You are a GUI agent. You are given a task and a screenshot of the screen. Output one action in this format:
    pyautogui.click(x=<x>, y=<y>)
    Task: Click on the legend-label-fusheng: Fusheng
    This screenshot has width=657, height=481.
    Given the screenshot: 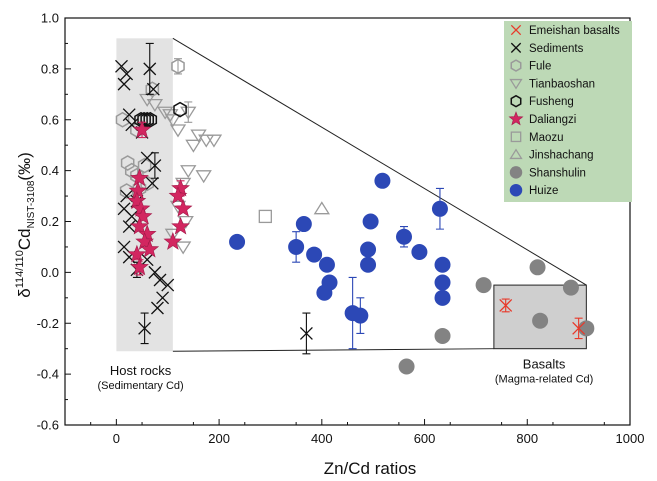 What is the action you would take?
    pyautogui.click(x=551, y=102)
    